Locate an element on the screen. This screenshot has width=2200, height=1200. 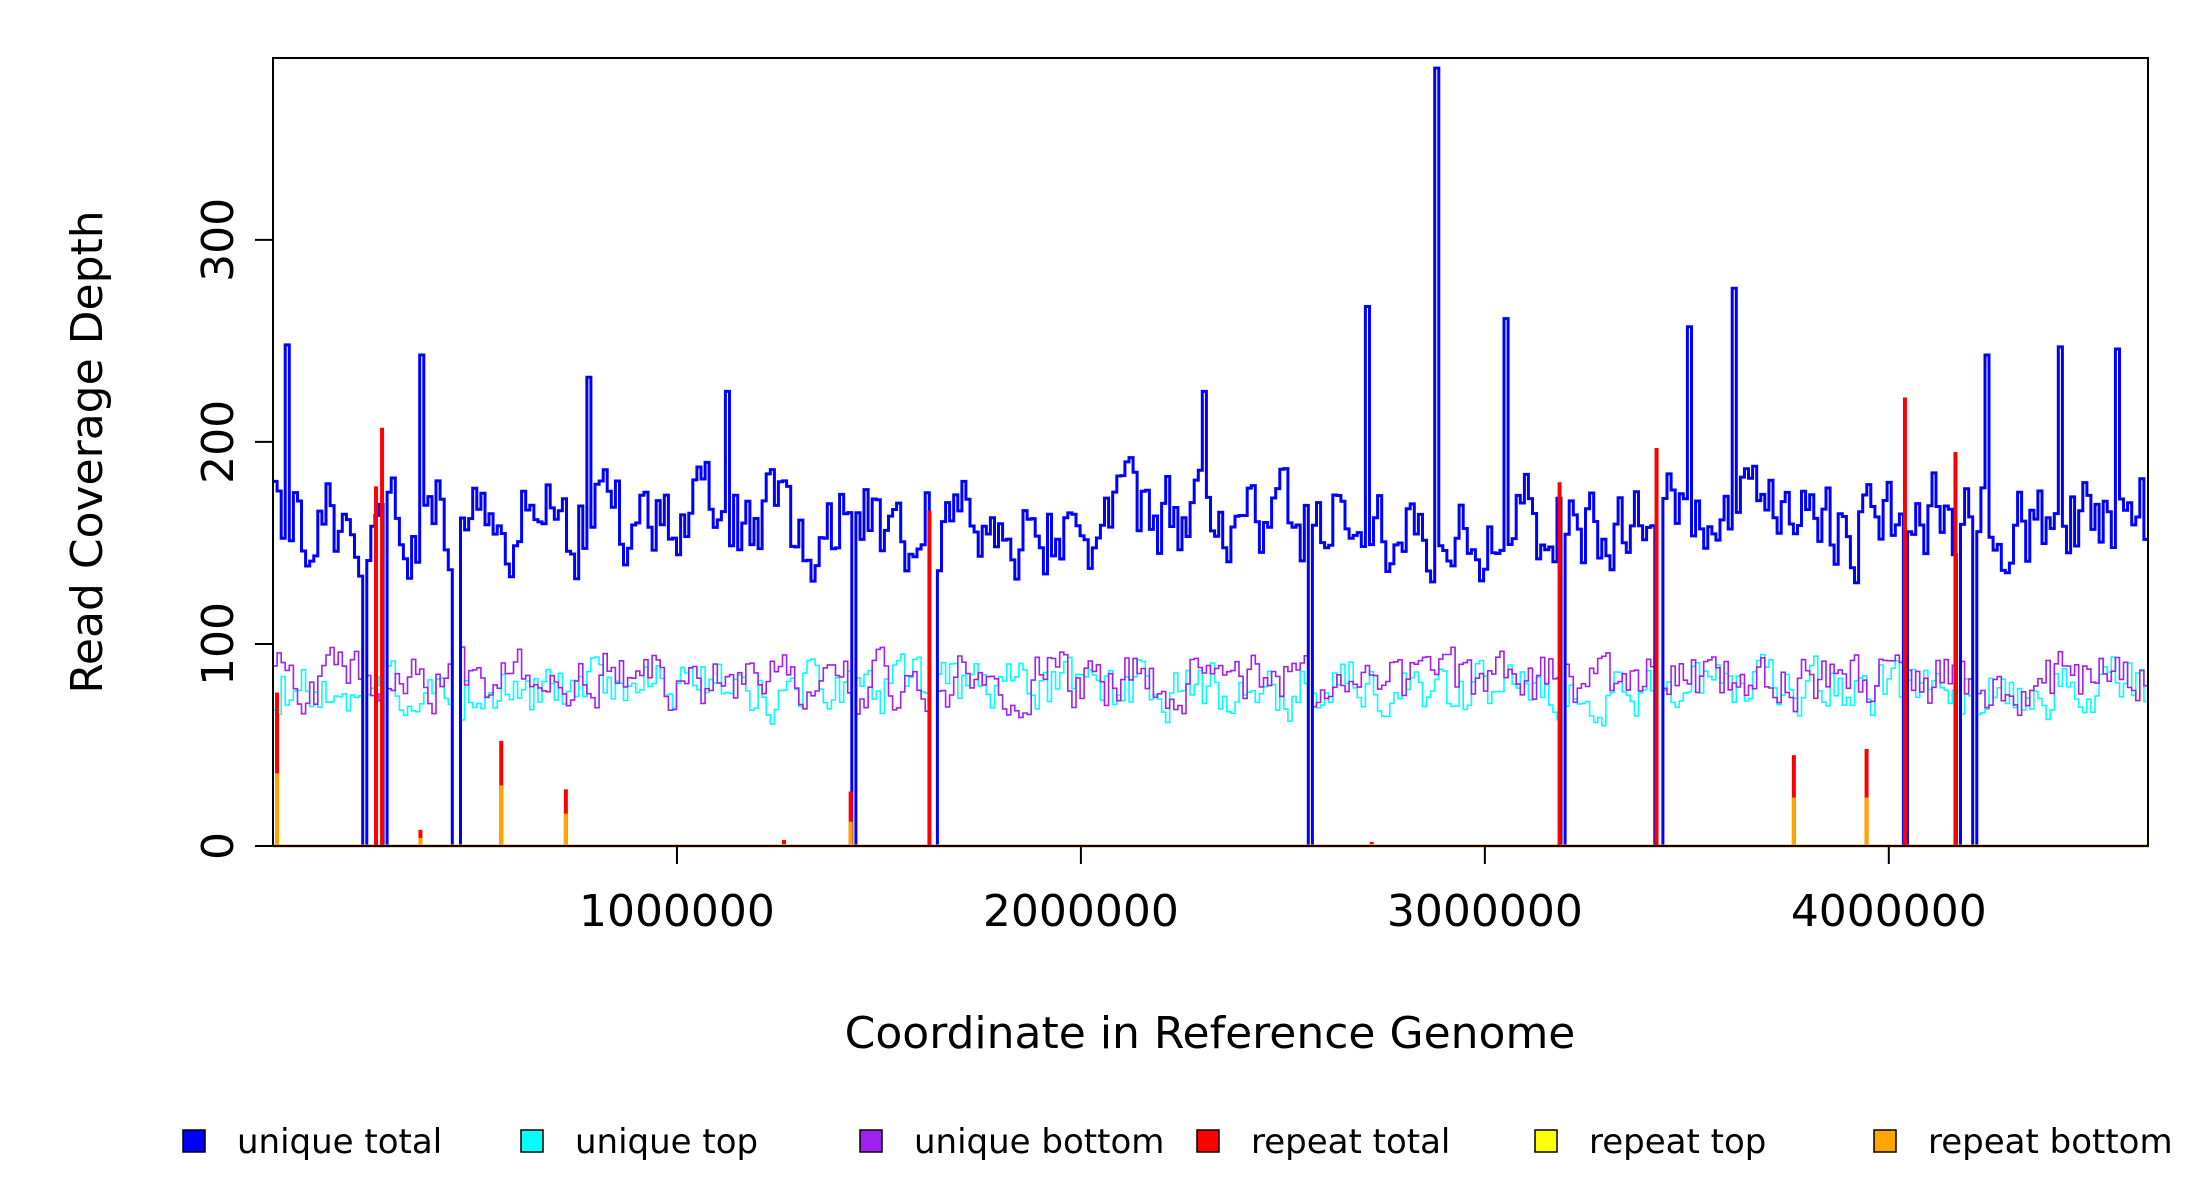
y-tick-label: 100 is located at coordinates (218, 644).